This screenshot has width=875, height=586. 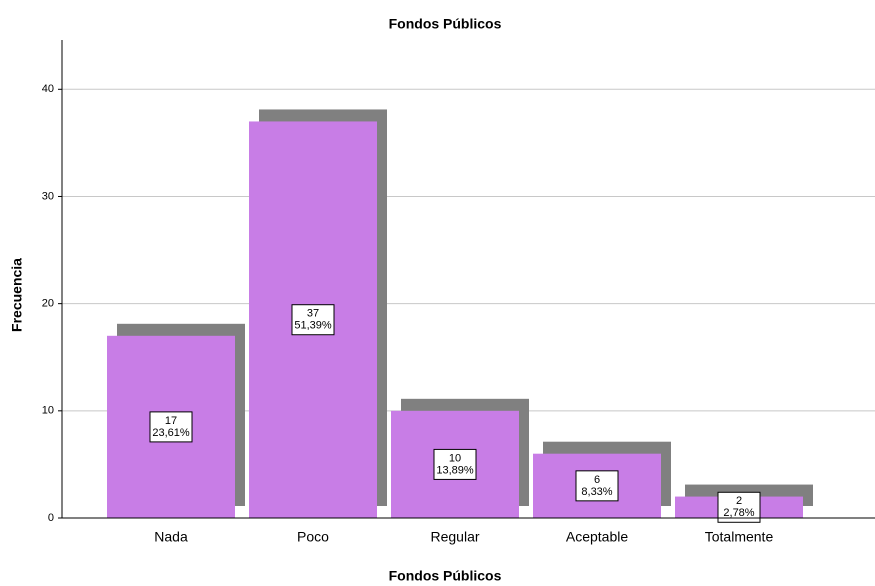 What do you see at coordinates (597, 537) in the screenshot?
I see `x-tick-label: Aceptable` at bounding box center [597, 537].